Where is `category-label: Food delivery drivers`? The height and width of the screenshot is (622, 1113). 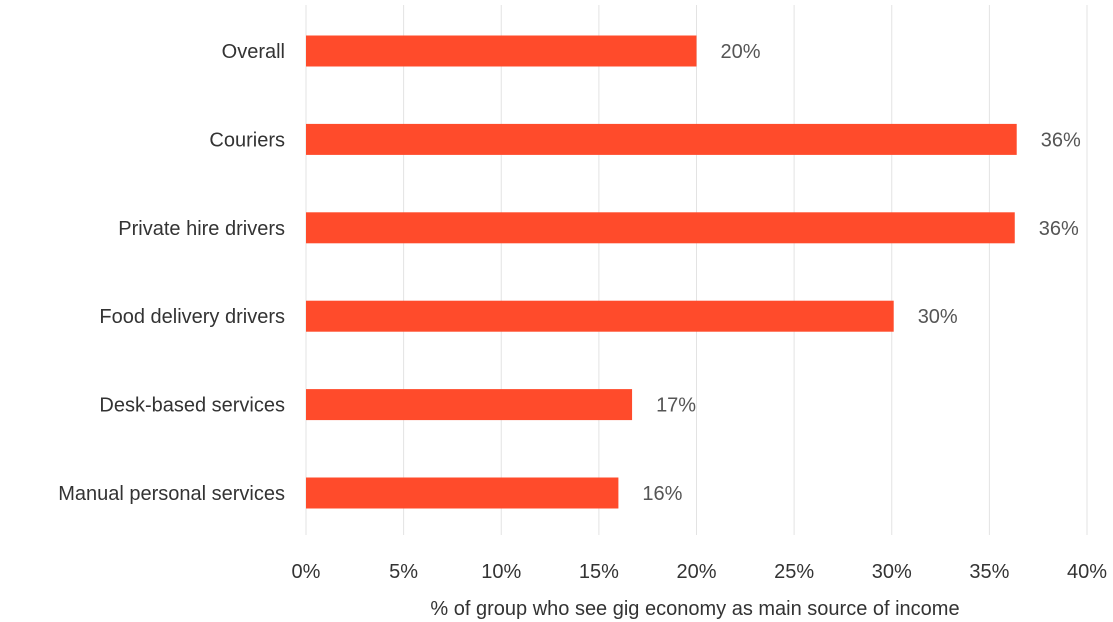 category-label: Food delivery drivers is located at coordinates (192, 317).